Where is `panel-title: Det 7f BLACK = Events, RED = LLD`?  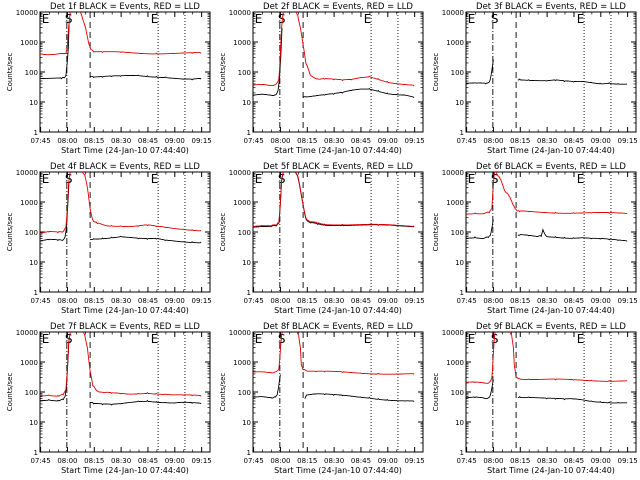
panel-title: Det 7f BLACK = Events, RED = LLD is located at coordinates (125, 327).